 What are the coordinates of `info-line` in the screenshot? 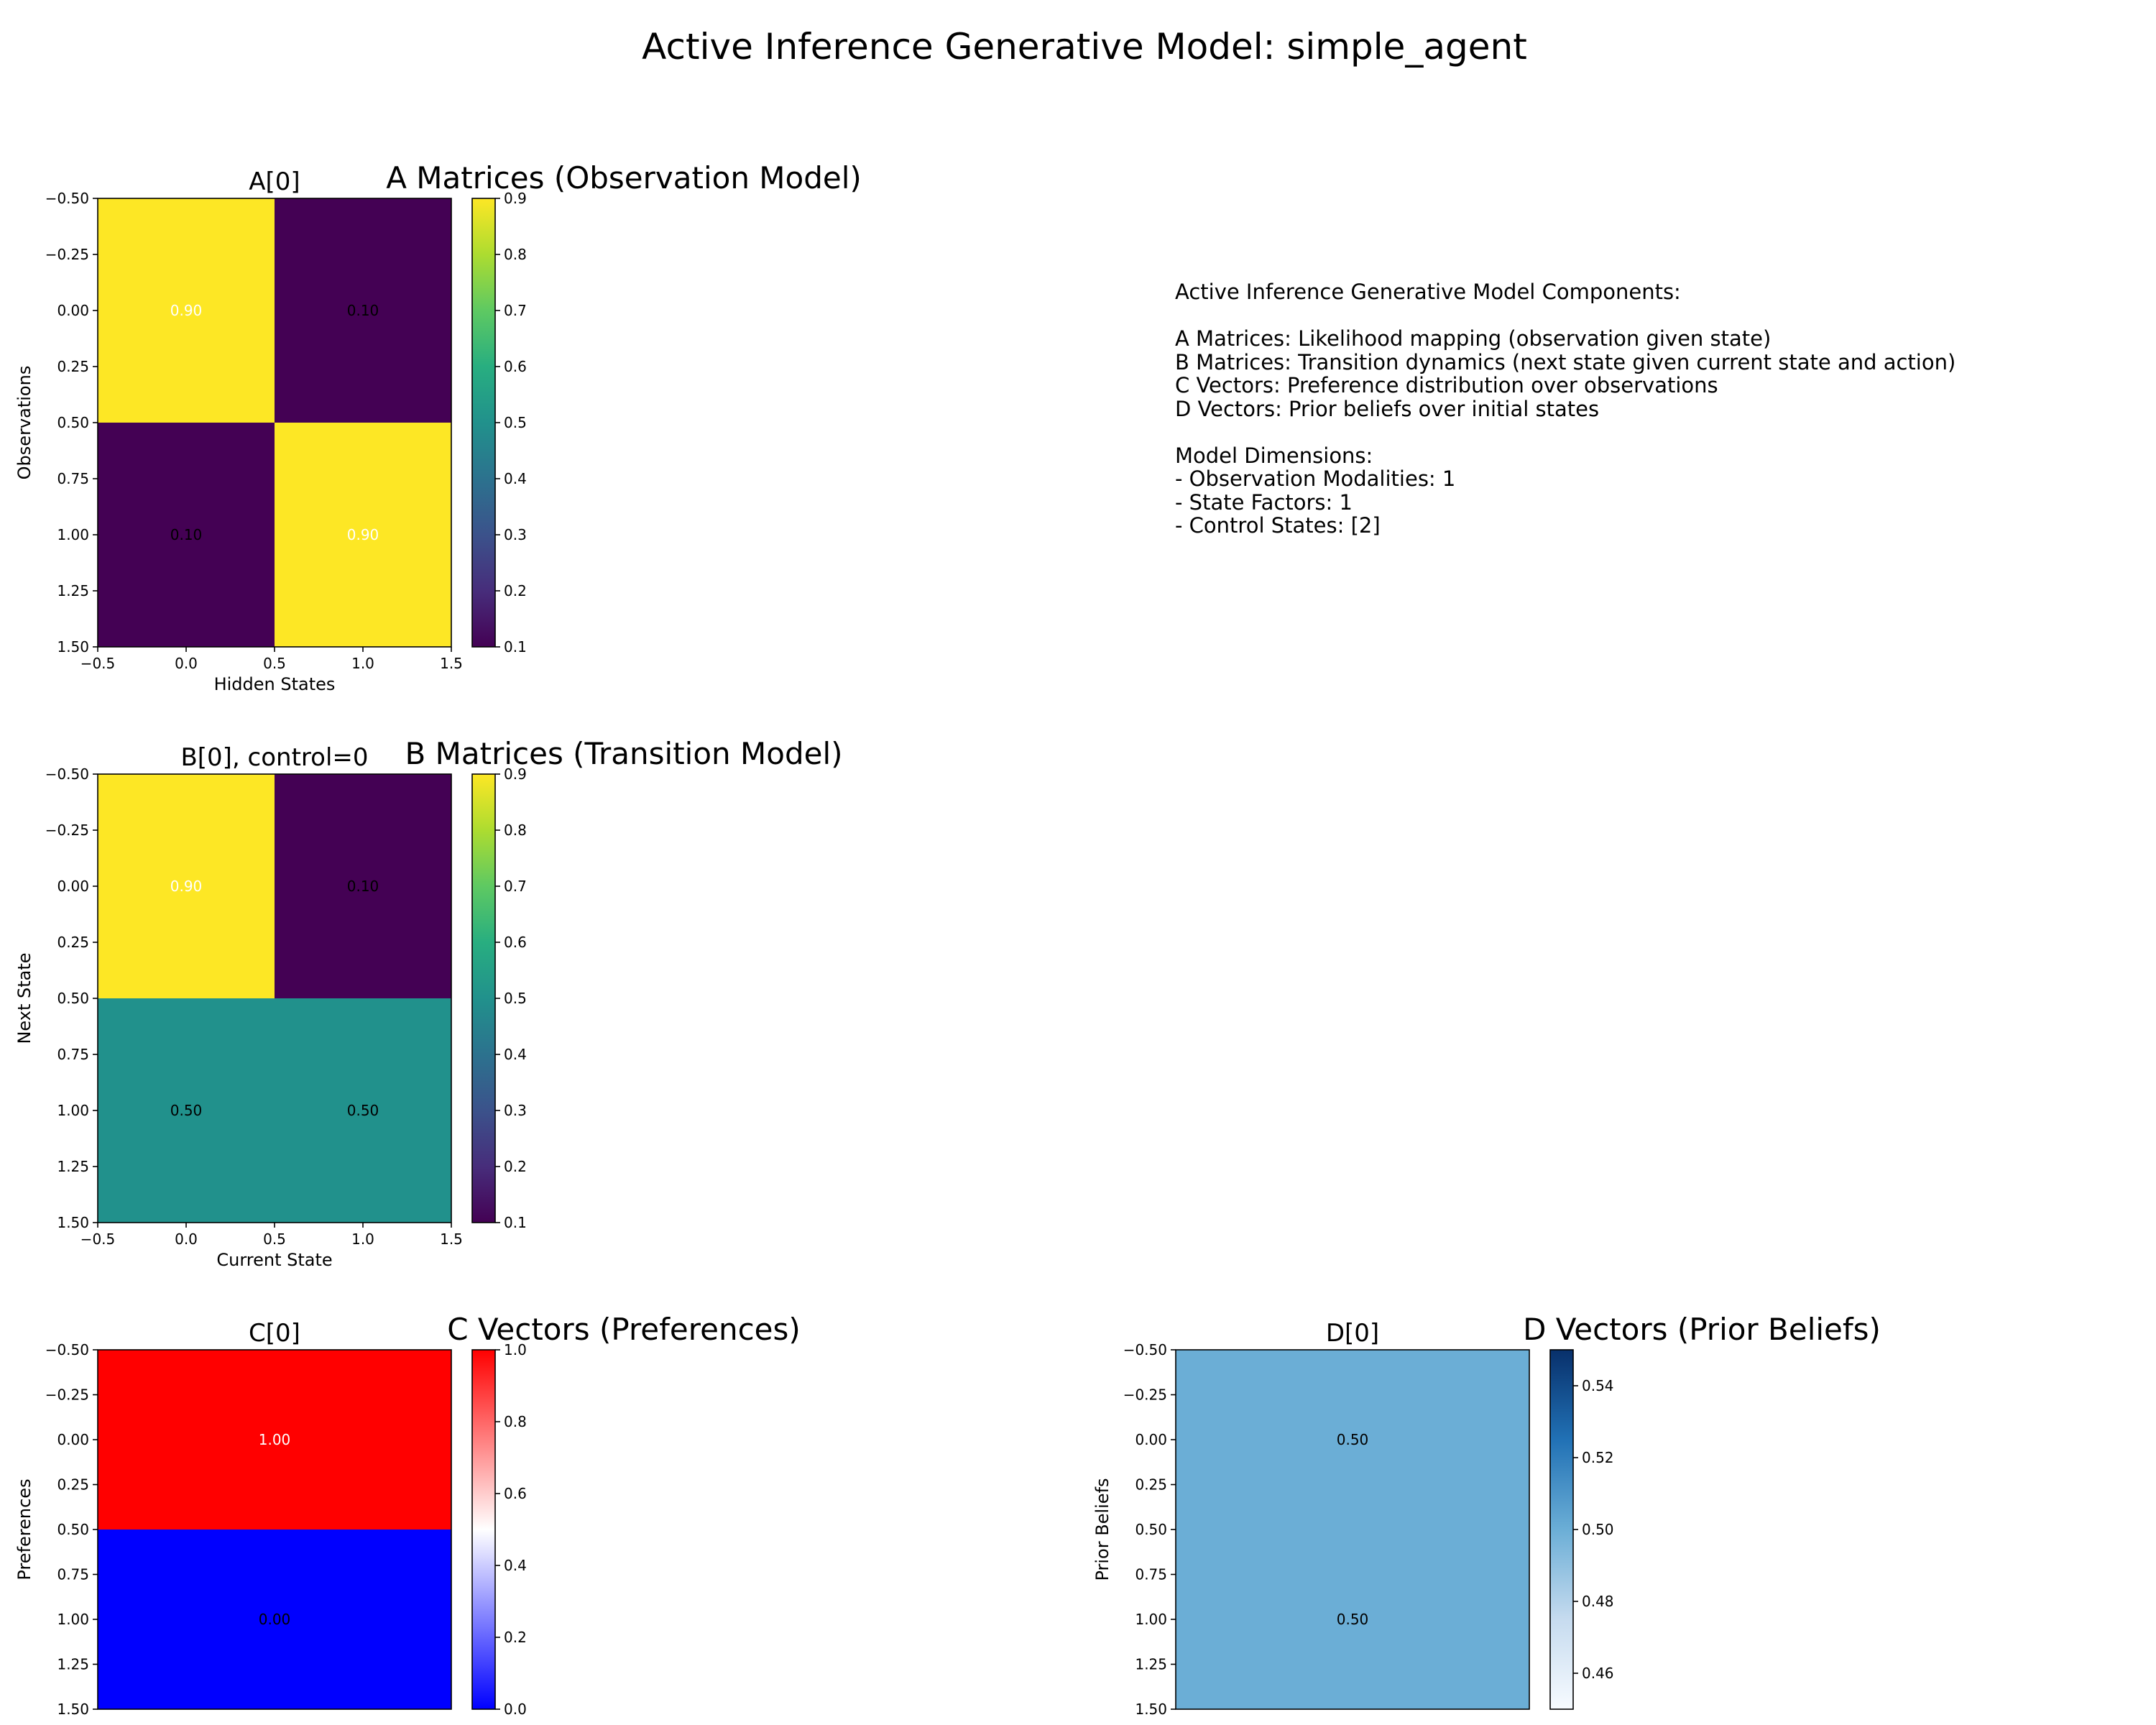 It's located at (1606, 316).